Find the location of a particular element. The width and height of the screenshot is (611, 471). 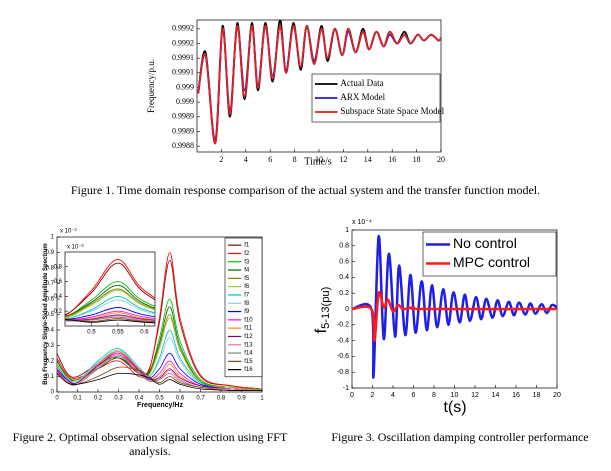

inset-y-tick-label: 0.4 is located at coordinates (58, 297).